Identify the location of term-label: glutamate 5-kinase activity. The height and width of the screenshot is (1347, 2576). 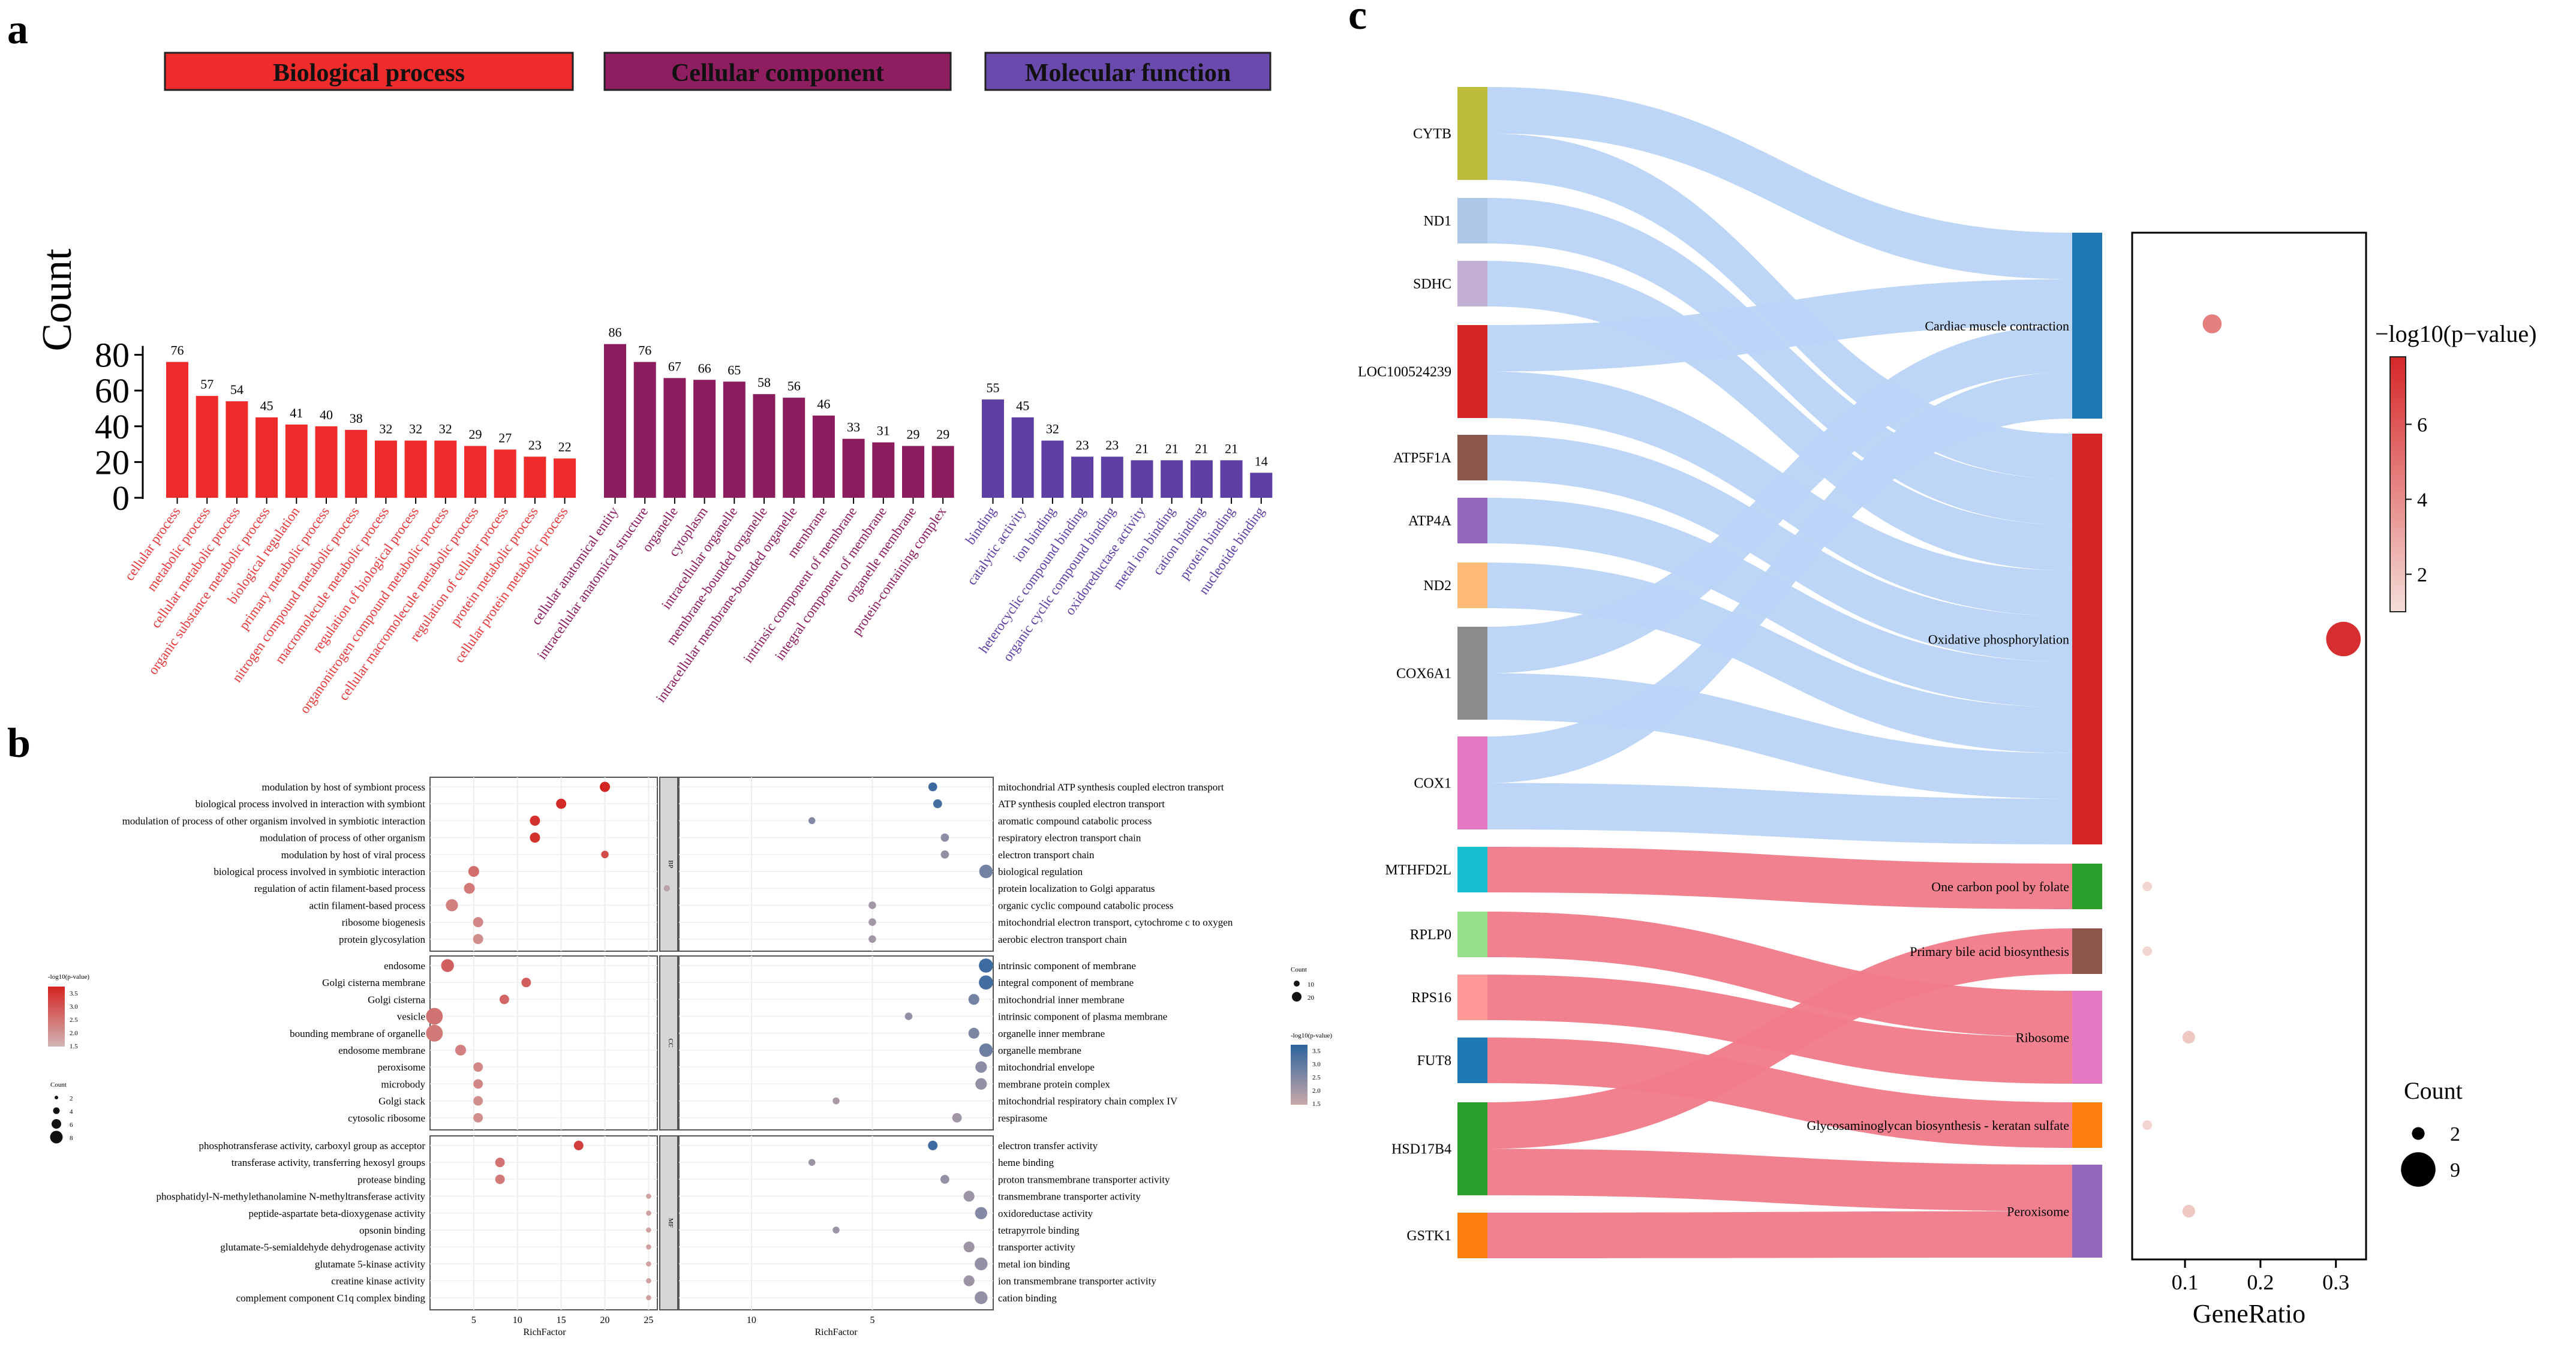
(371, 1264).